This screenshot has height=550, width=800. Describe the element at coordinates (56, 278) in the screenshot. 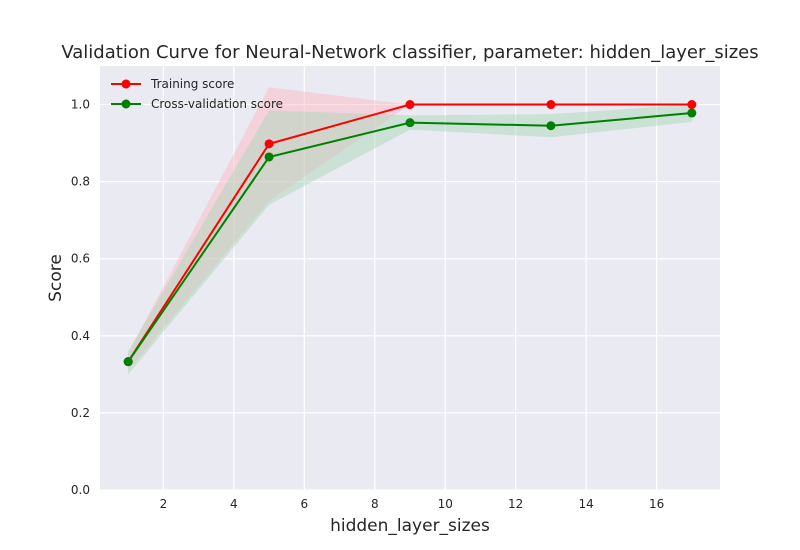

I see `y-axis-label: Score` at that location.